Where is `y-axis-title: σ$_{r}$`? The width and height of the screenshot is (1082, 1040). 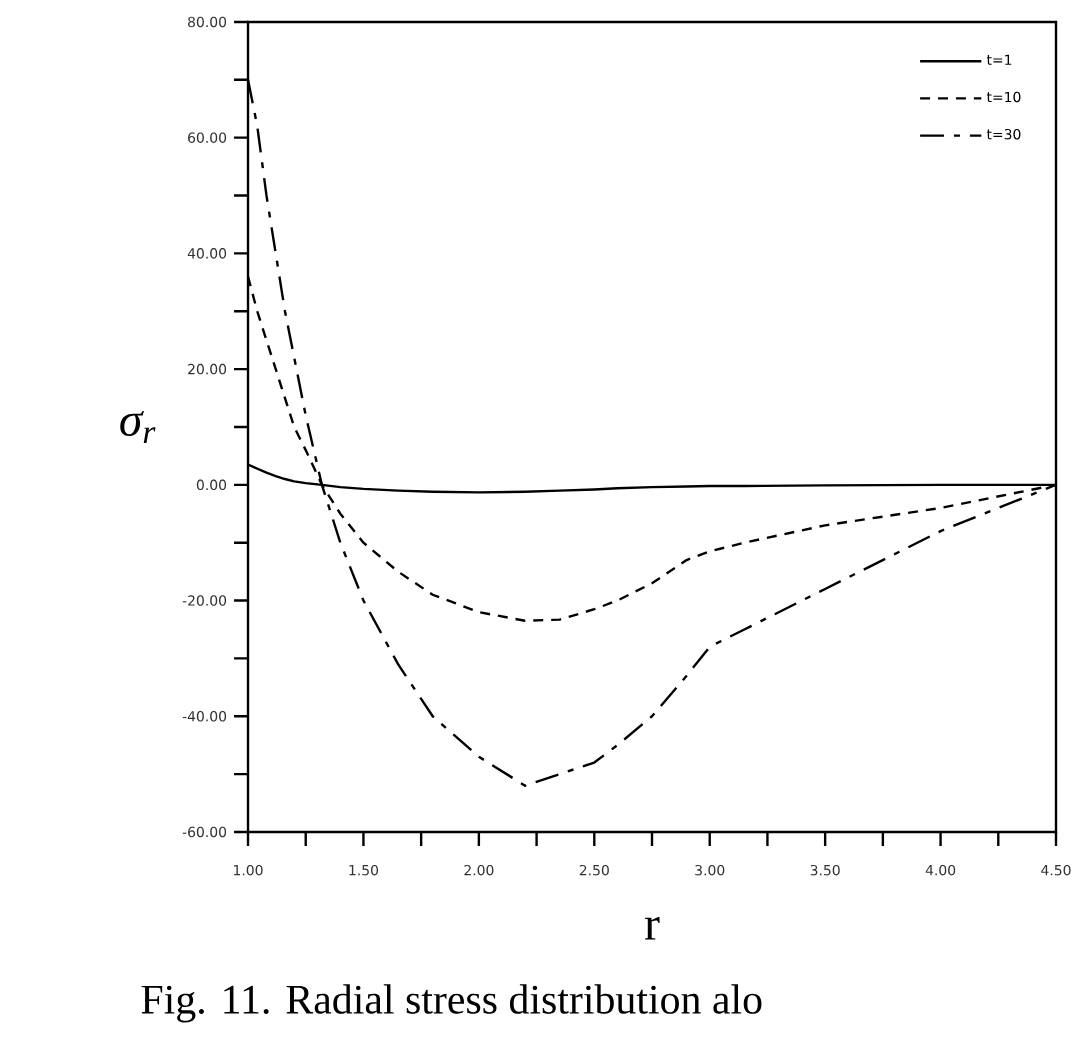 y-axis-title: σ$_{r}$ is located at coordinates (138, 427).